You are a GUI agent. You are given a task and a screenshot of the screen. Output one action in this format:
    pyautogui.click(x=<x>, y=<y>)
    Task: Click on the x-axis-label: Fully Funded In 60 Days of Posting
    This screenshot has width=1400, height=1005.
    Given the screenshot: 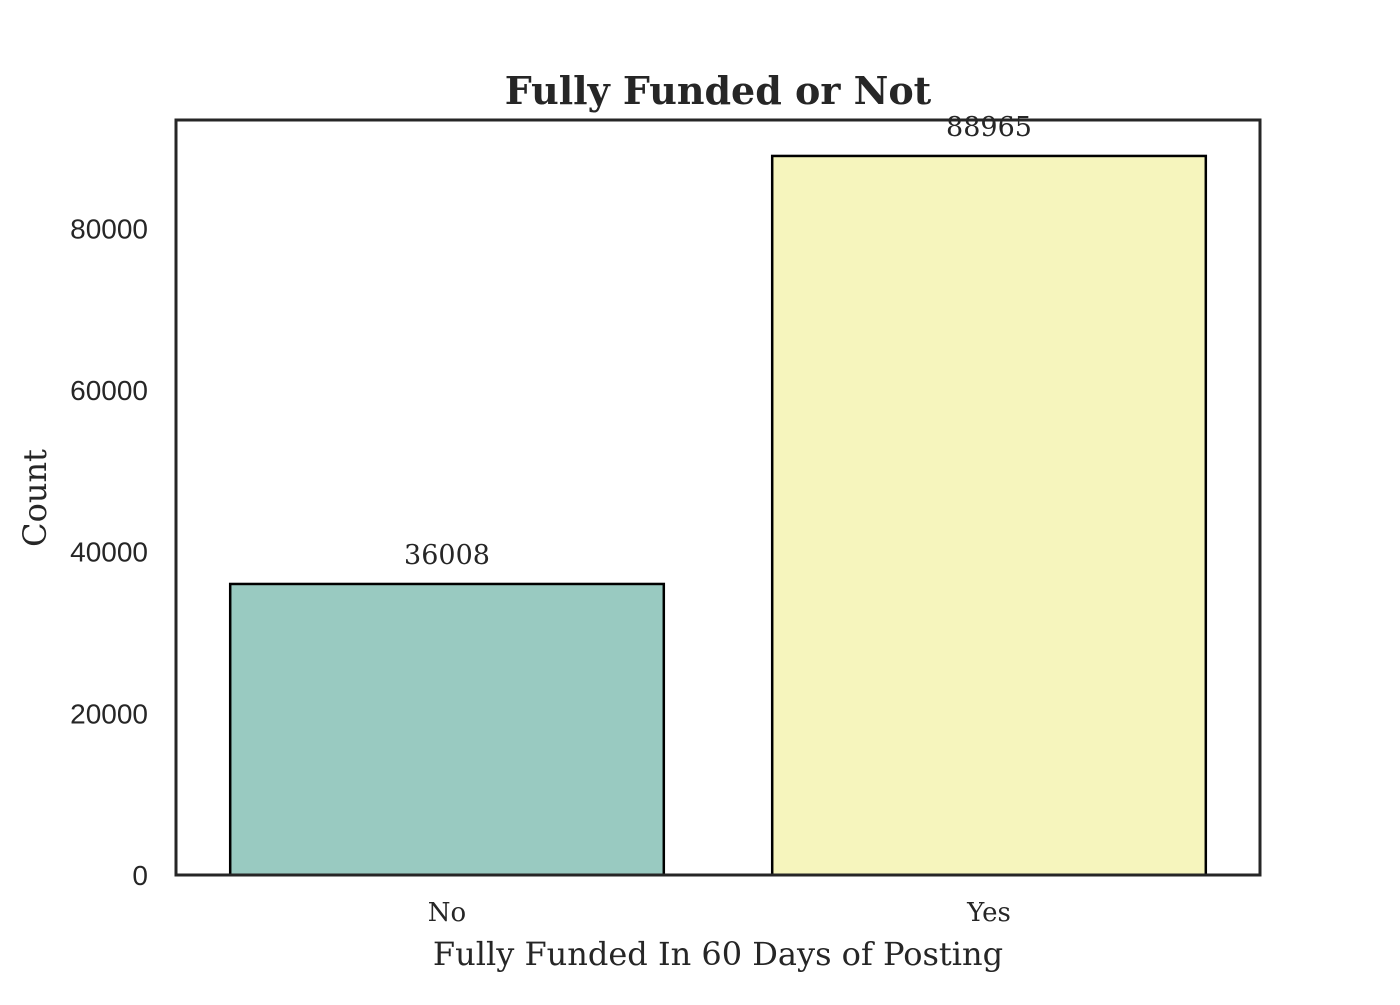 What is the action you would take?
    pyautogui.click(x=718, y=954)
    